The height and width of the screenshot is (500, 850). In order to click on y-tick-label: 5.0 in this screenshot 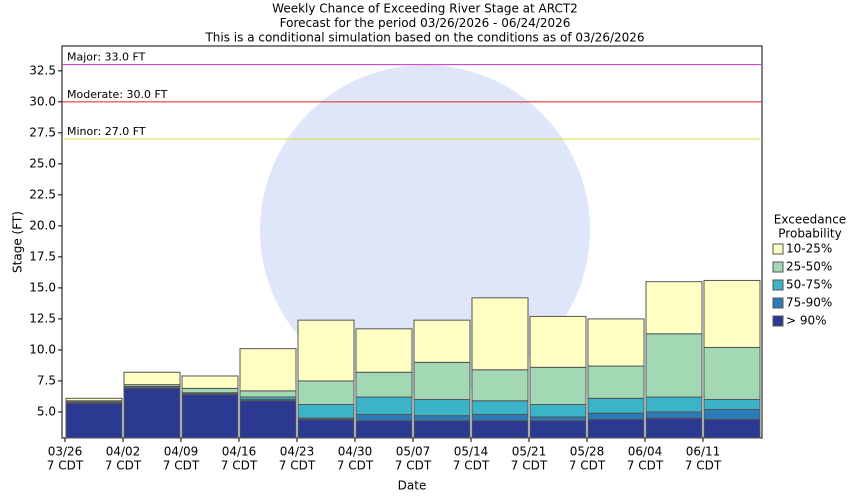, I will do `click(46, 411)`.